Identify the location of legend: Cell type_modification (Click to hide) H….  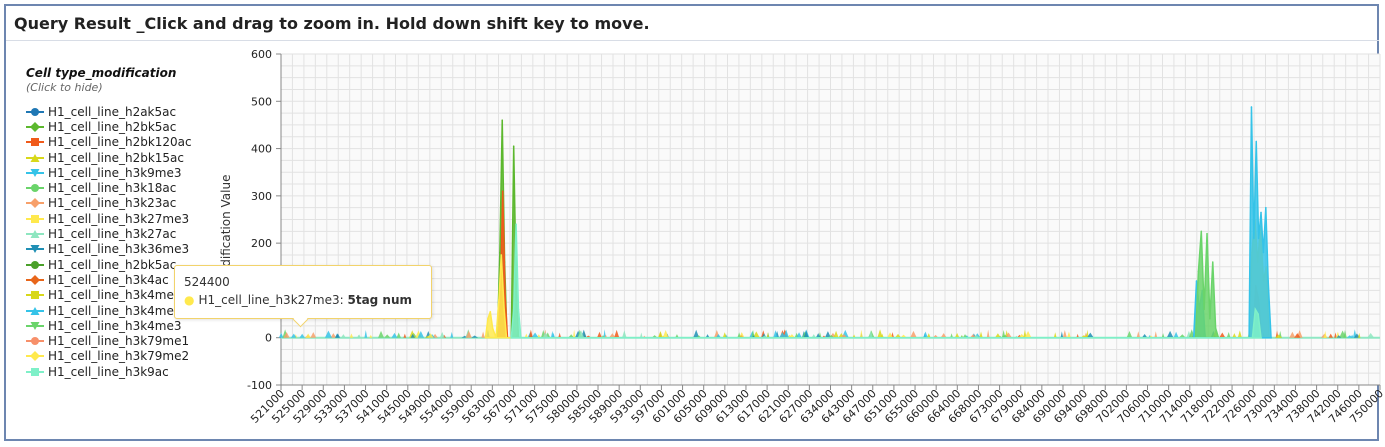
(109, 222).